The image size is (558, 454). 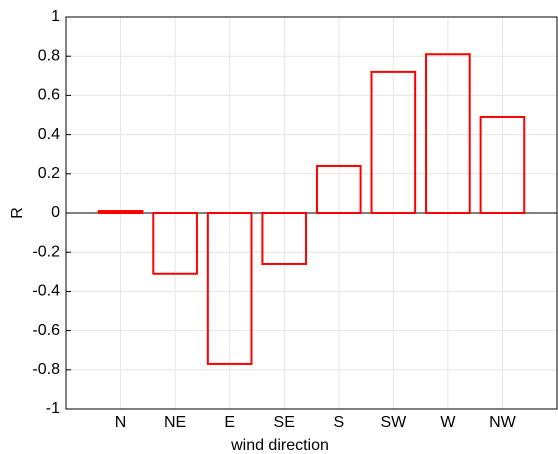 What do you see at coordinates (49, 173) in the screenshot?
I see `y-tick-label: 0.2` at bounding box center [49, 173].